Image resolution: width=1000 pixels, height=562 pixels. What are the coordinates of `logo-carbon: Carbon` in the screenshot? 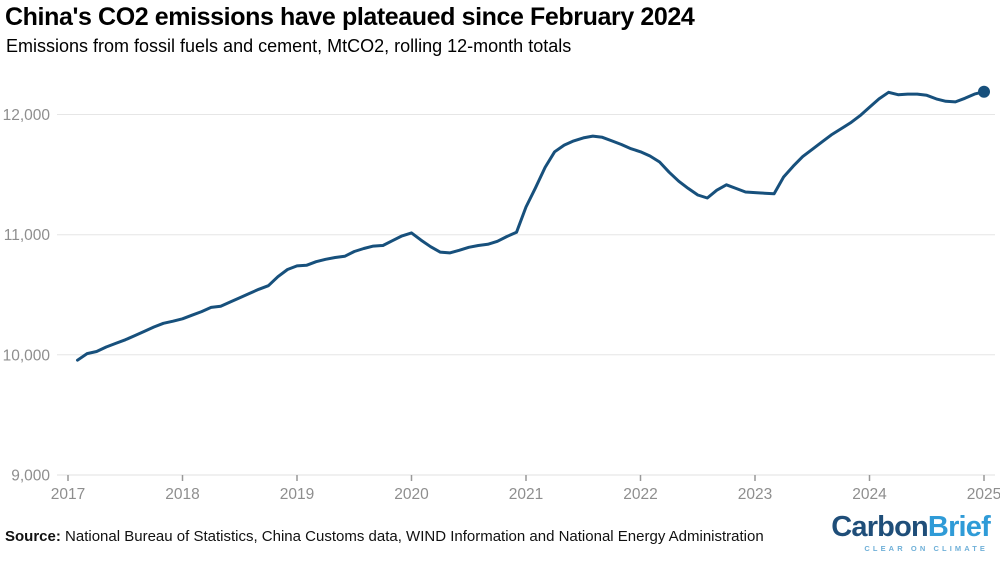 It's located at (880, 527).